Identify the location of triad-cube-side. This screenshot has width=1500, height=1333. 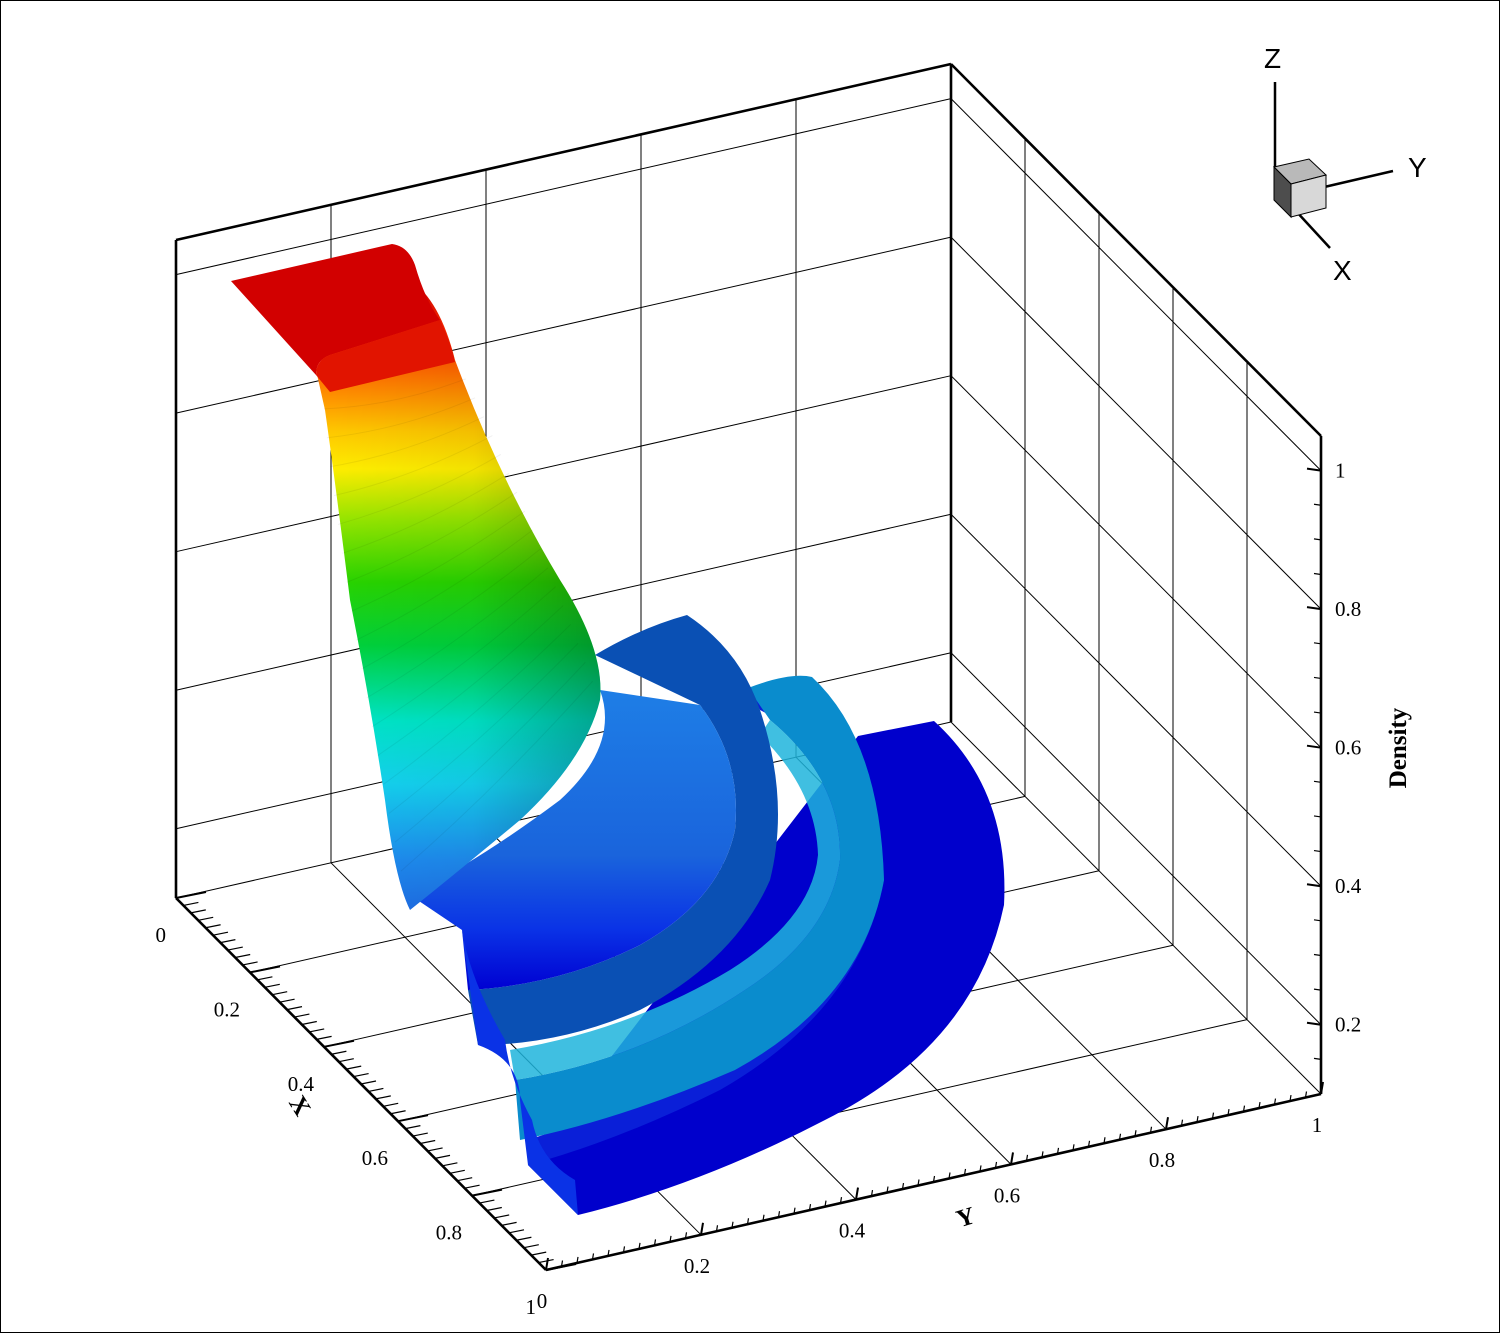
(1282, 192).